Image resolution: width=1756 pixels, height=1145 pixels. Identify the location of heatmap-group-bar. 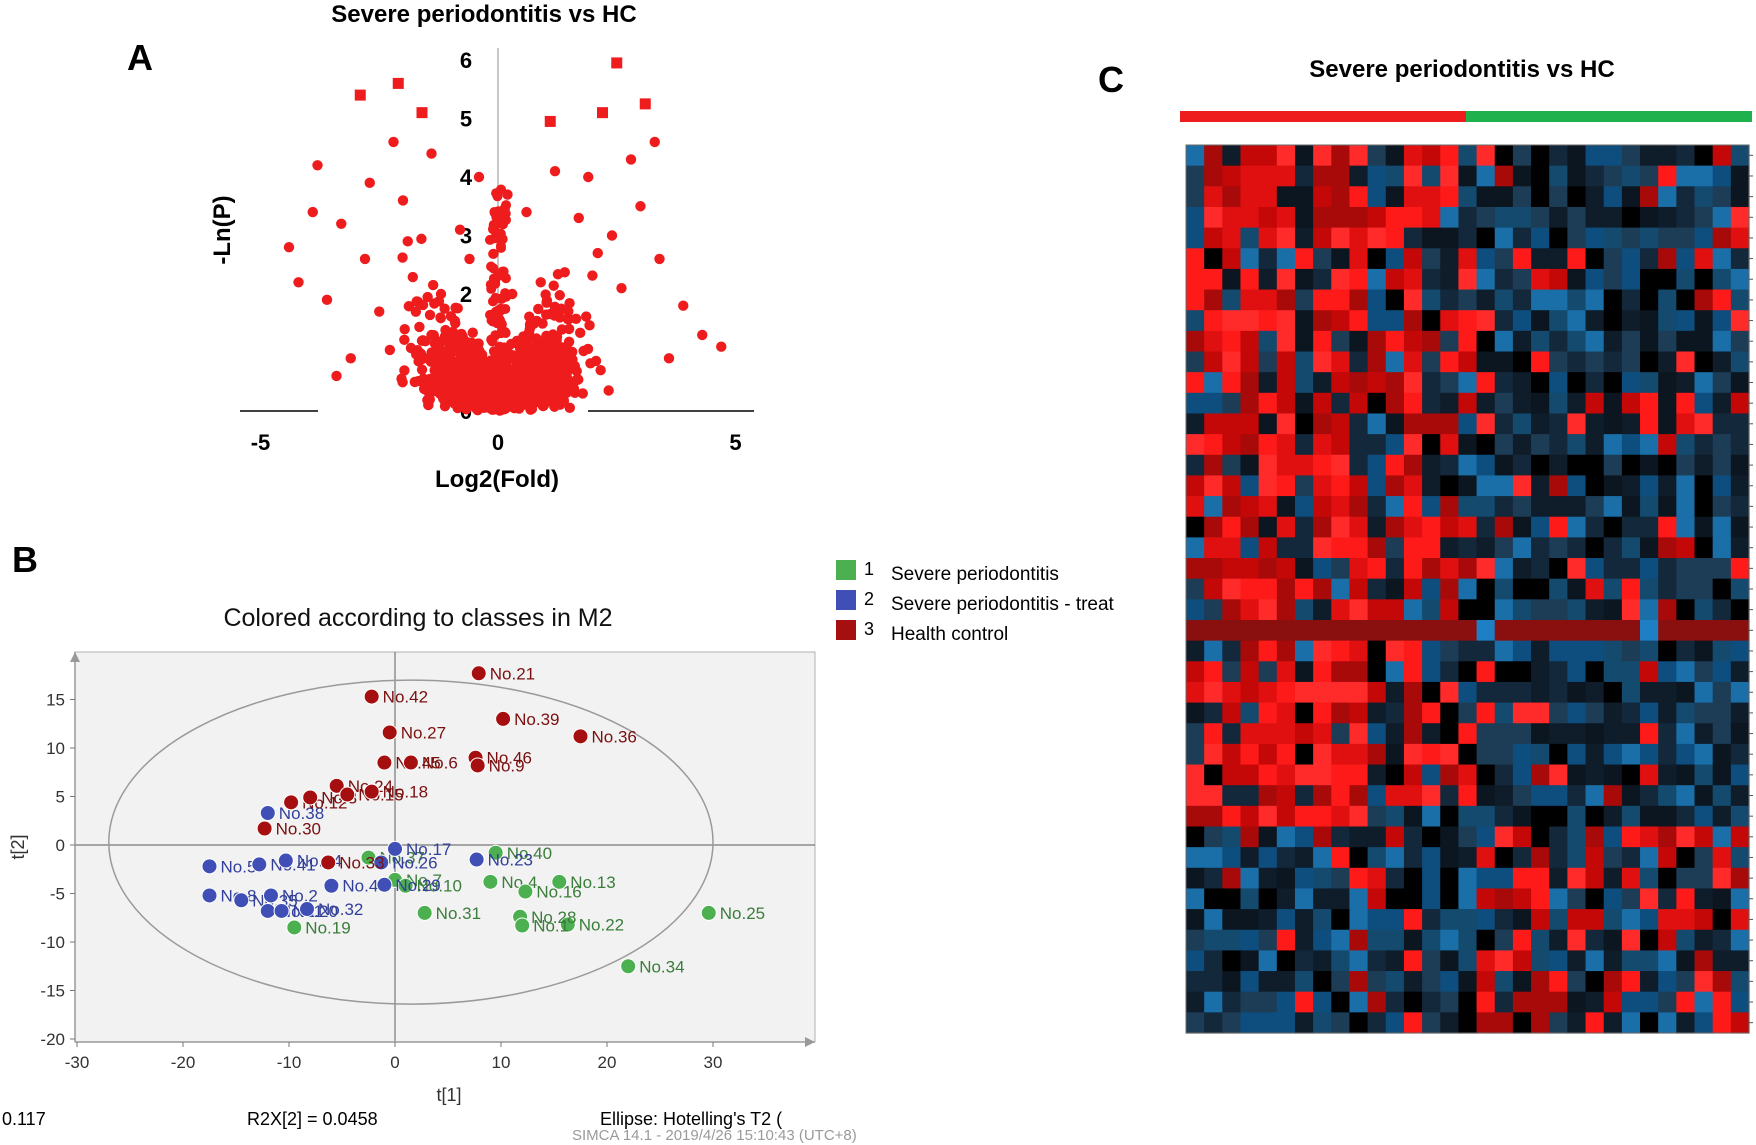
(1466, 116).